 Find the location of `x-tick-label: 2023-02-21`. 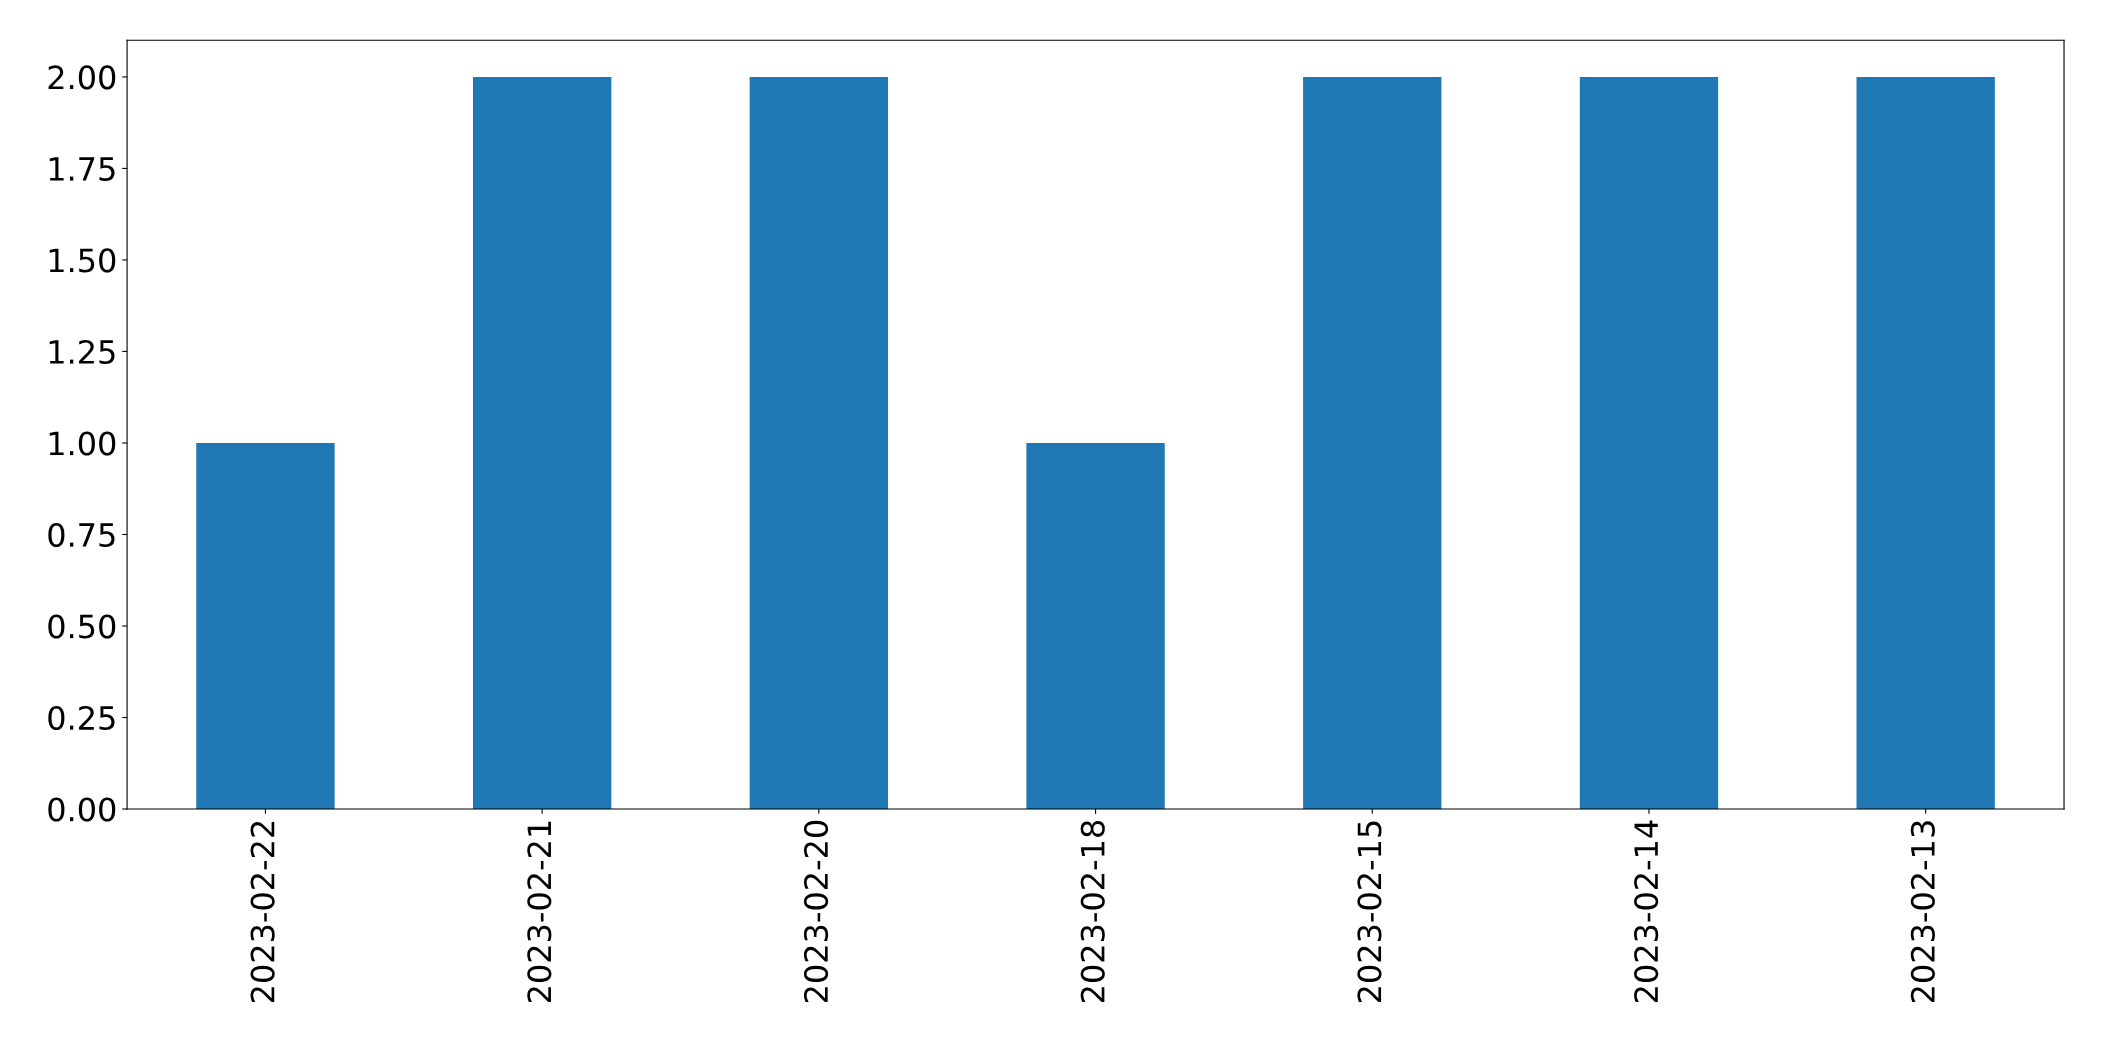

x-tick-label: 2023-02-21 is located at coordinates (539, 912).